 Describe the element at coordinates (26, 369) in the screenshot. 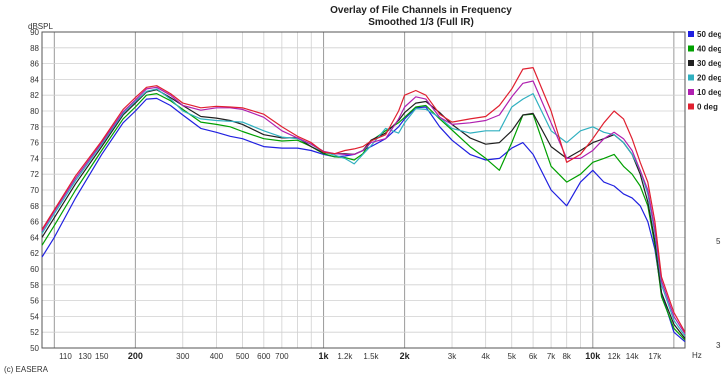

I see `footer-credit: (c) EASERA` at that location.